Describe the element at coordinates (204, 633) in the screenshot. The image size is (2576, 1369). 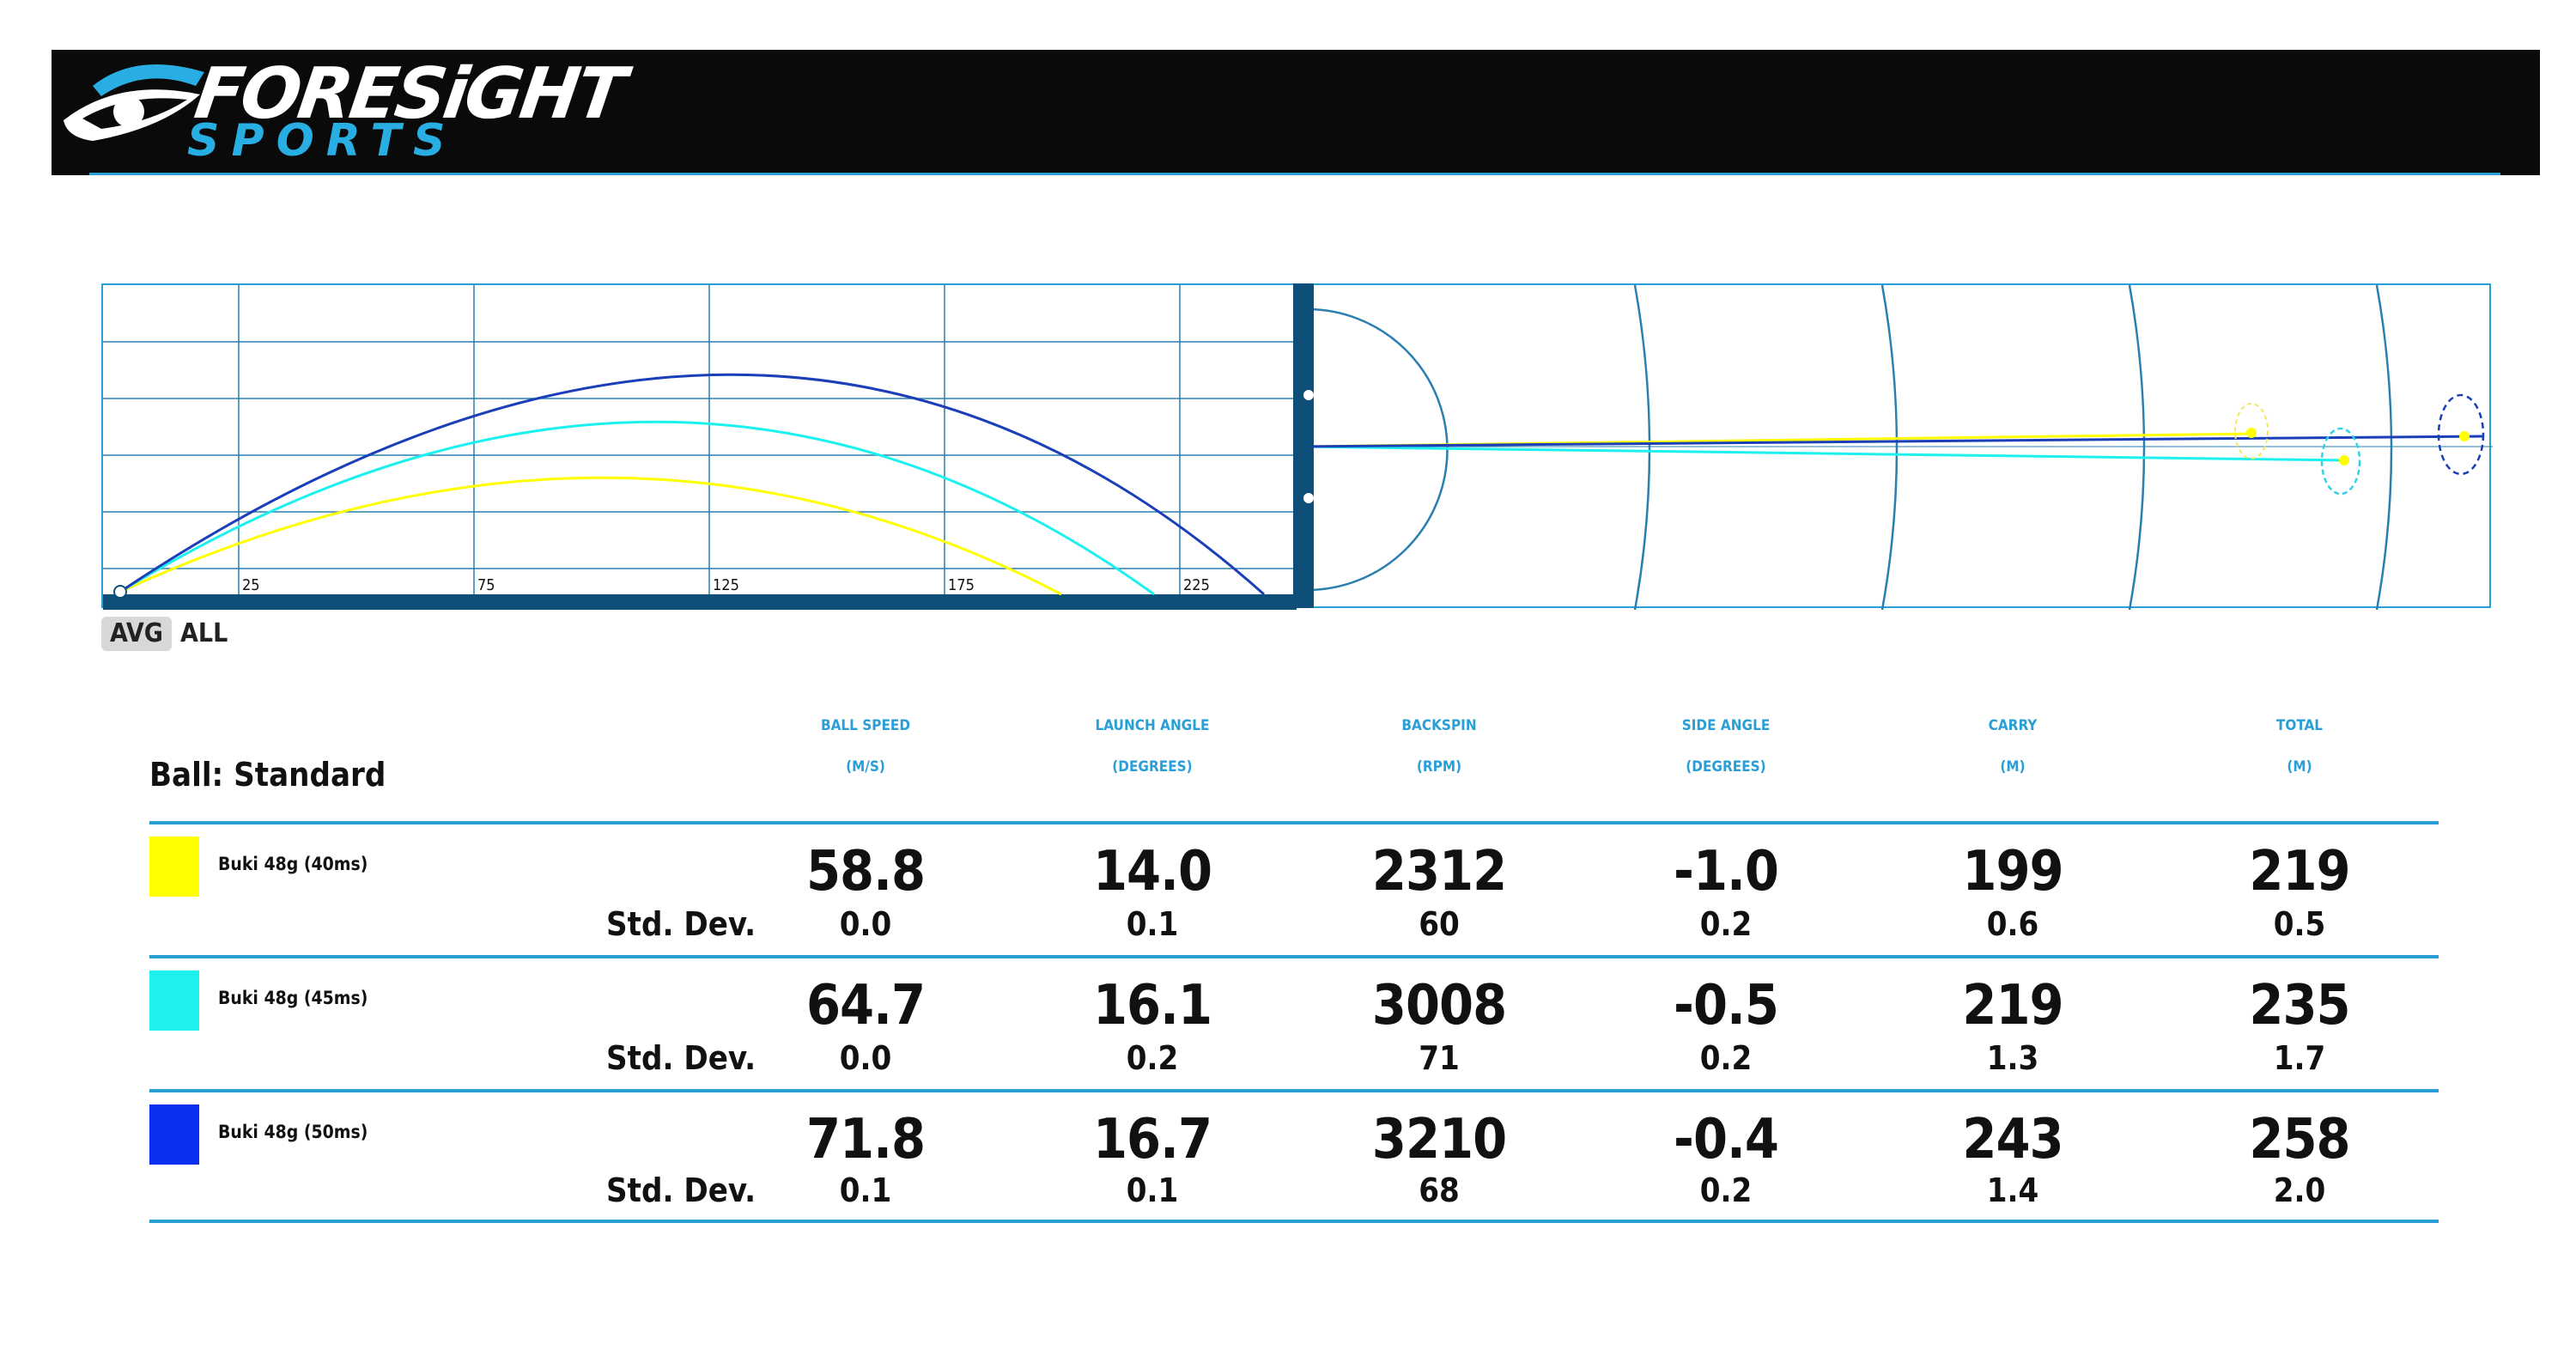
I see `all-toggle: ALL` at that location.